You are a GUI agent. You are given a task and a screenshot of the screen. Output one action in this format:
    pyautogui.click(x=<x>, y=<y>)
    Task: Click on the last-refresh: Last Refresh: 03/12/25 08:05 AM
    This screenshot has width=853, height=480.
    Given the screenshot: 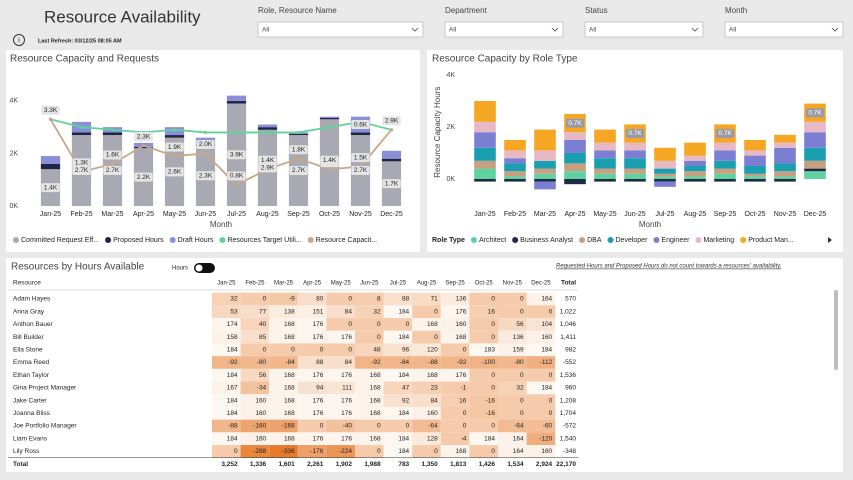 What is the action you would take?
    pyautogui.click(x=80, y=41)
    